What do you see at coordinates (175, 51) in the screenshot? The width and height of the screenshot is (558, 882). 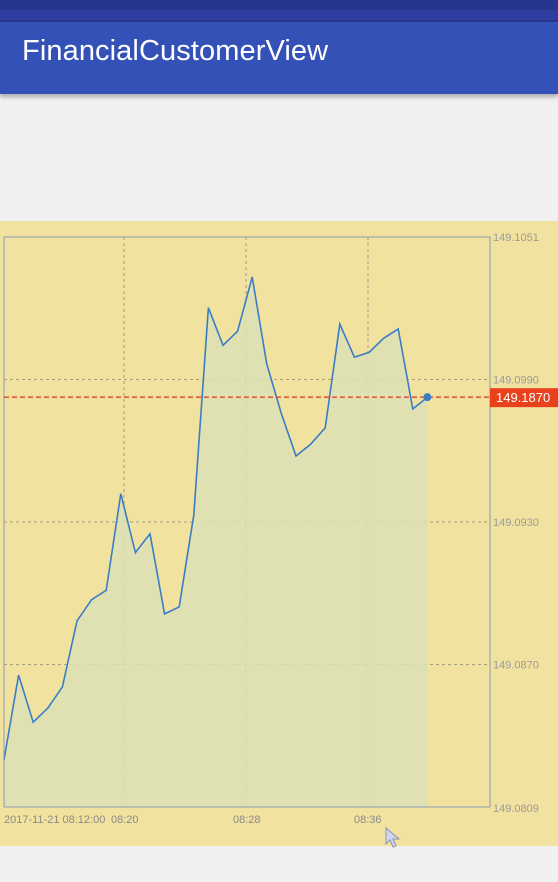 I see `app-title: FinancialCustomerView` at bounding box center [175, 51].